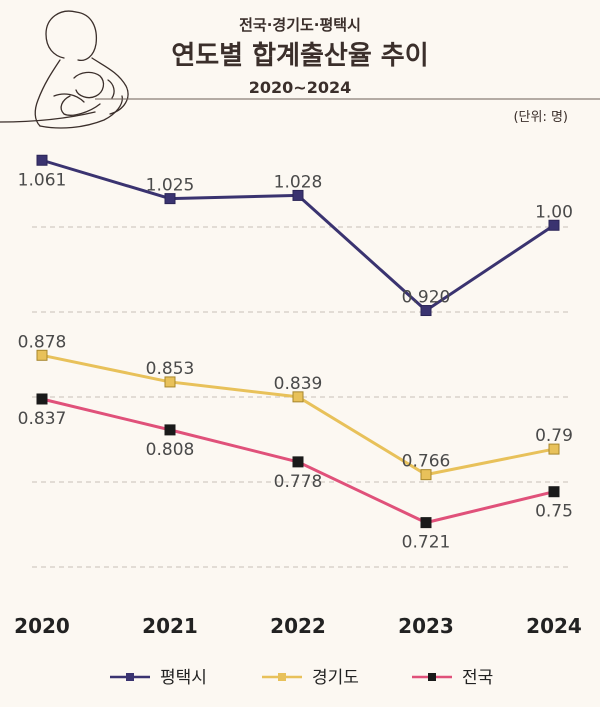 This screenshot has width=600, height=707. What do you see at coordinates (426, 298) in the screenshot?
I see `data-label-pyeongtaek: 0.920` at bounding box center [426, 298].